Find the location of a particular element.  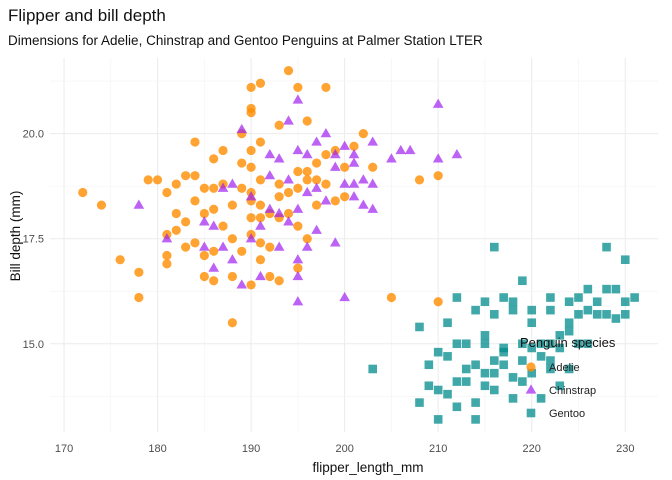

legend-item-gentoo: Gentoo is located at coordinates (555, 414).